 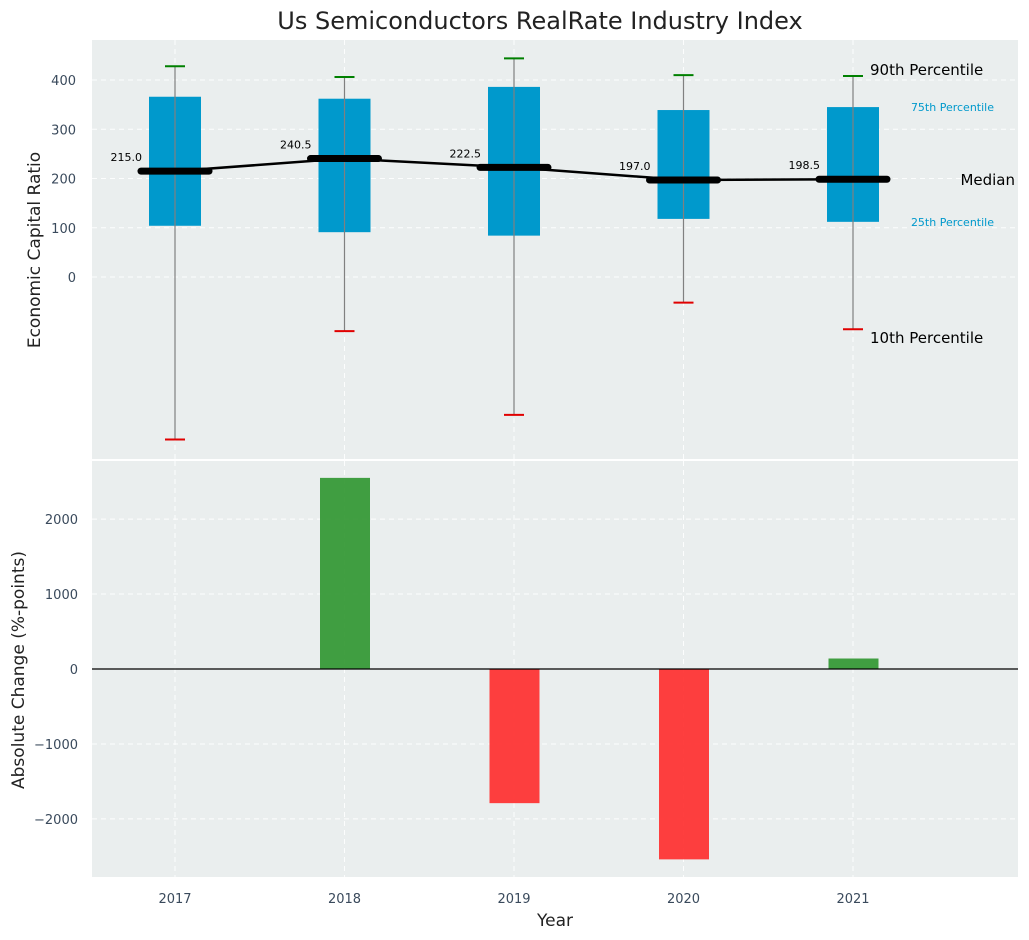 What do you see at coordinates (56, 745) in the screenshot?
I see `y-tick-label: −1000` at bounding box center [56, 745].